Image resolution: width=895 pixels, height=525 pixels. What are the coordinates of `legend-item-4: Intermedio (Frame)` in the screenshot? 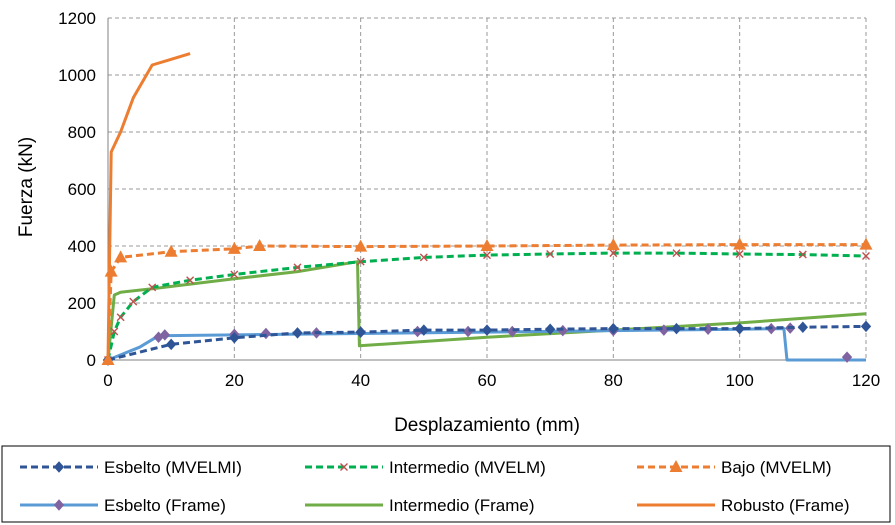 It's located at (419, 505).